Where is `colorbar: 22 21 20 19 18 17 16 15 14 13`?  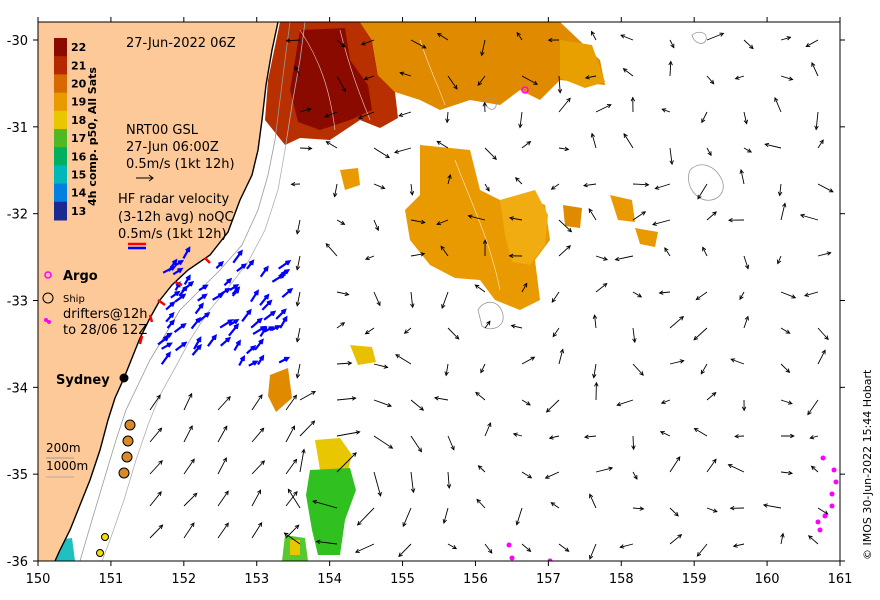 colorbar: 22 21 20 19 18 17 16 15 14 13 is located at coordinates (70, 129).